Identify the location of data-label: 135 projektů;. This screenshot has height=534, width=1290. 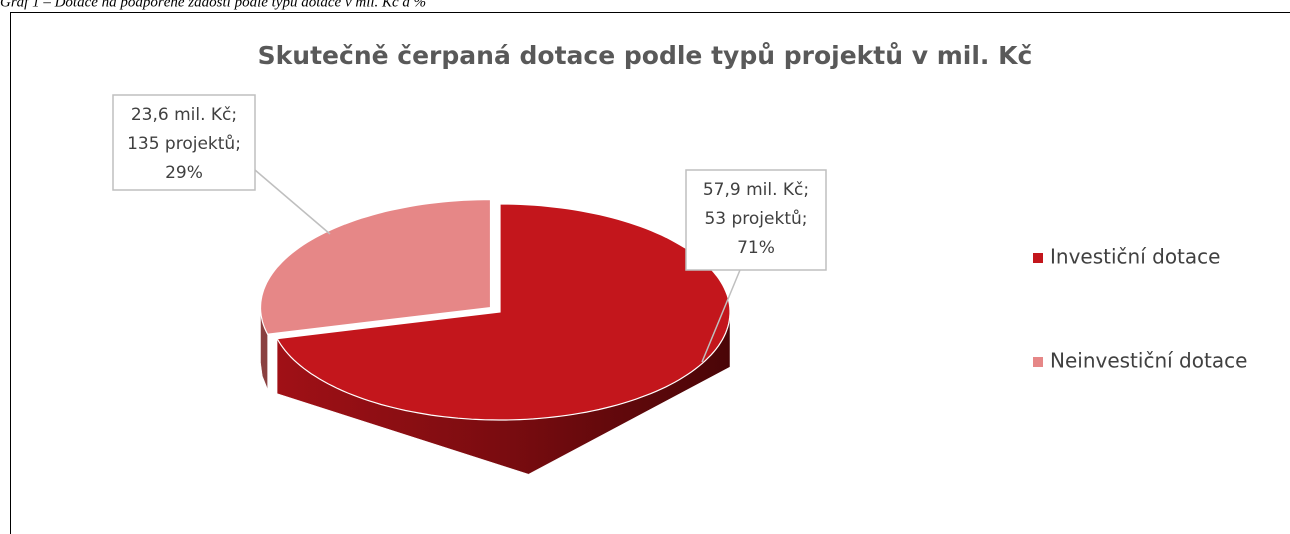
(184, 144).